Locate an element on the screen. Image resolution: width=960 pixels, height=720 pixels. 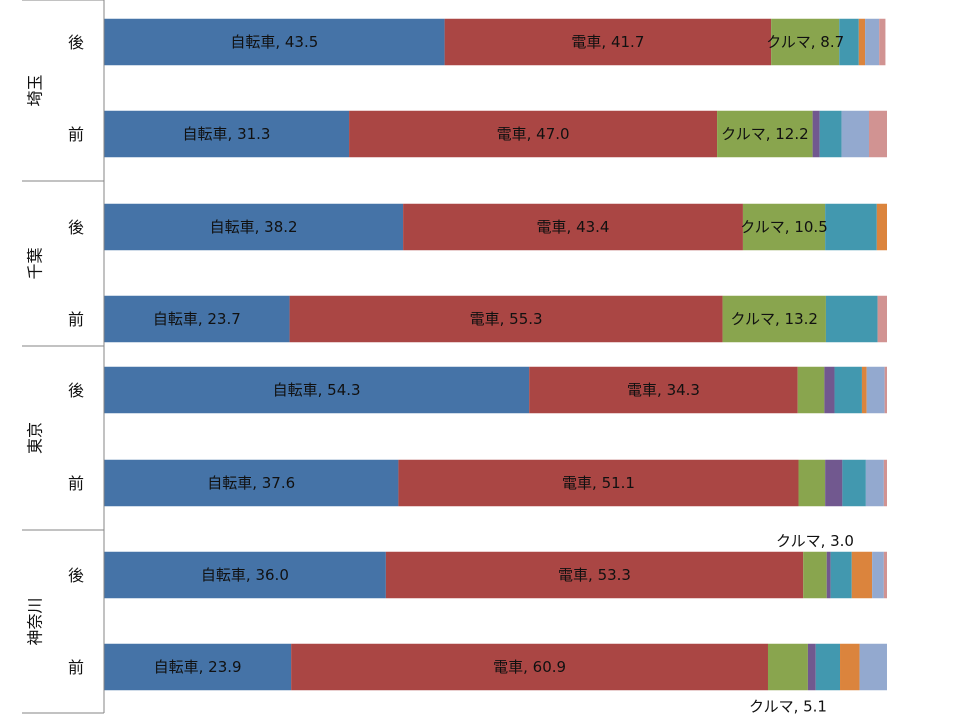
data-label: 自転車, 54.3 is located at coordinates (317, 390).